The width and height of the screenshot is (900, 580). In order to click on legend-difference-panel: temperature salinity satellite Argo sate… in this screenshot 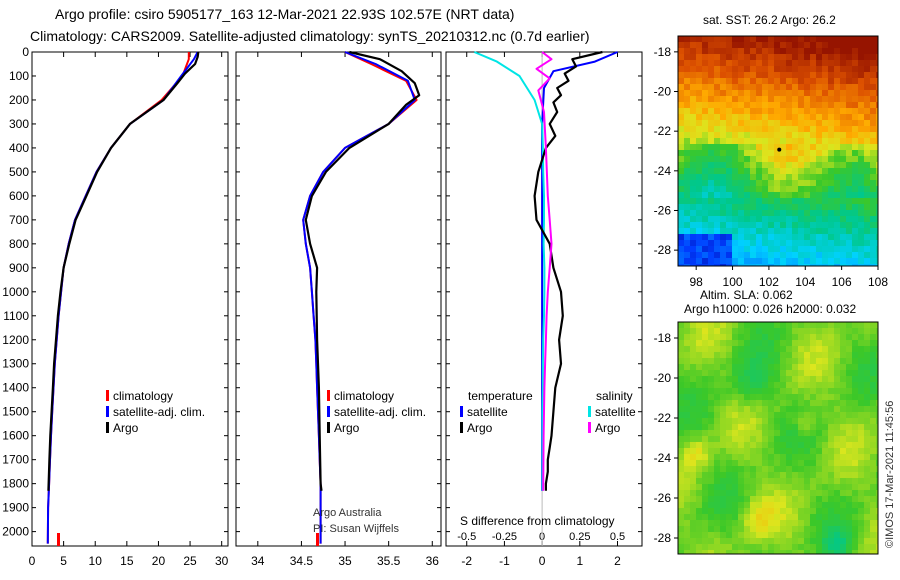, I will do `click(548, 412)`.